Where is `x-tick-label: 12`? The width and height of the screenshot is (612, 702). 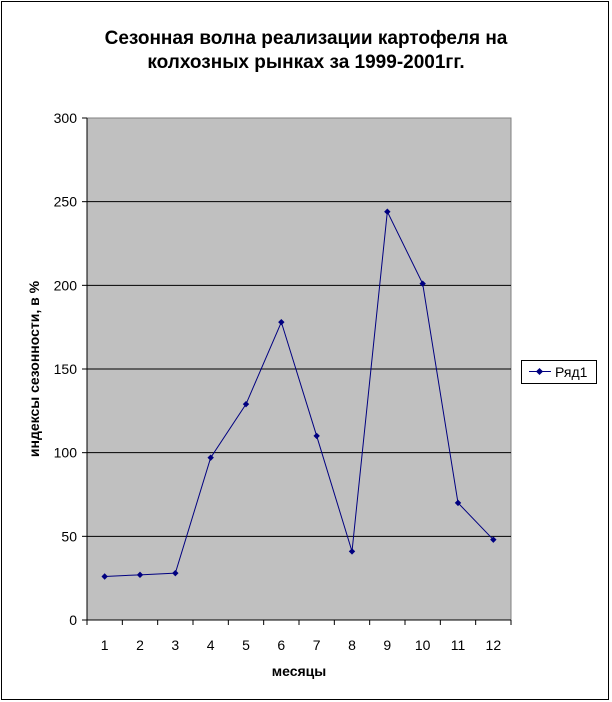
x-tick-label: 12 is located at coordinates (494, 645).